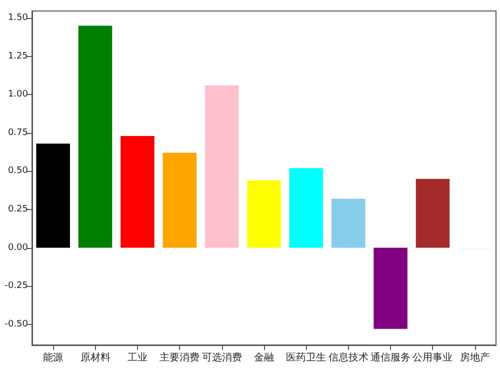 This screenshot has height=370, width=500. What do you see at coordinates (16, 324) in the screenshot?
I see `y-tick-label: -0.50` at bounding box center [16, 324].